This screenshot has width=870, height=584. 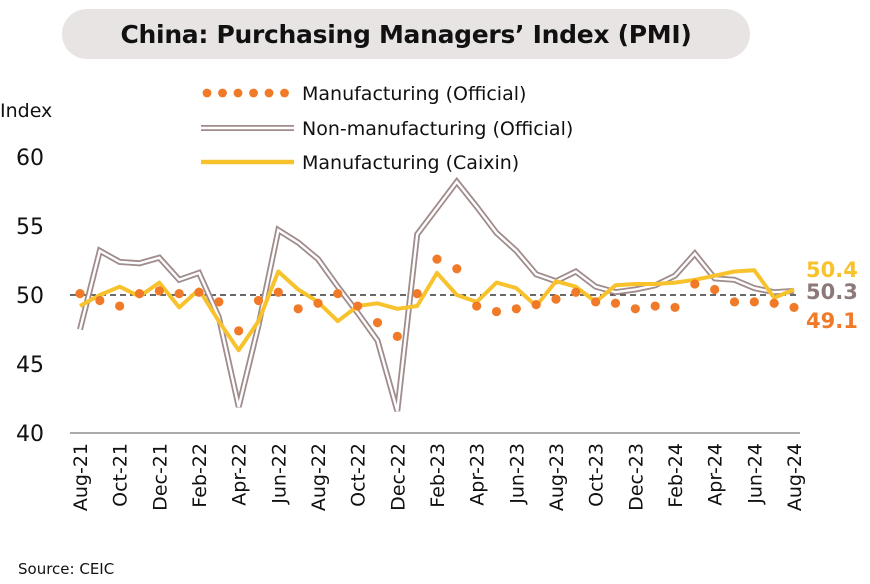 What do you see at coordinates (359, 475) in the screenshot?
I see `x-tick-label-Oct-22: Oct-22` at bounding box center [359, 475].